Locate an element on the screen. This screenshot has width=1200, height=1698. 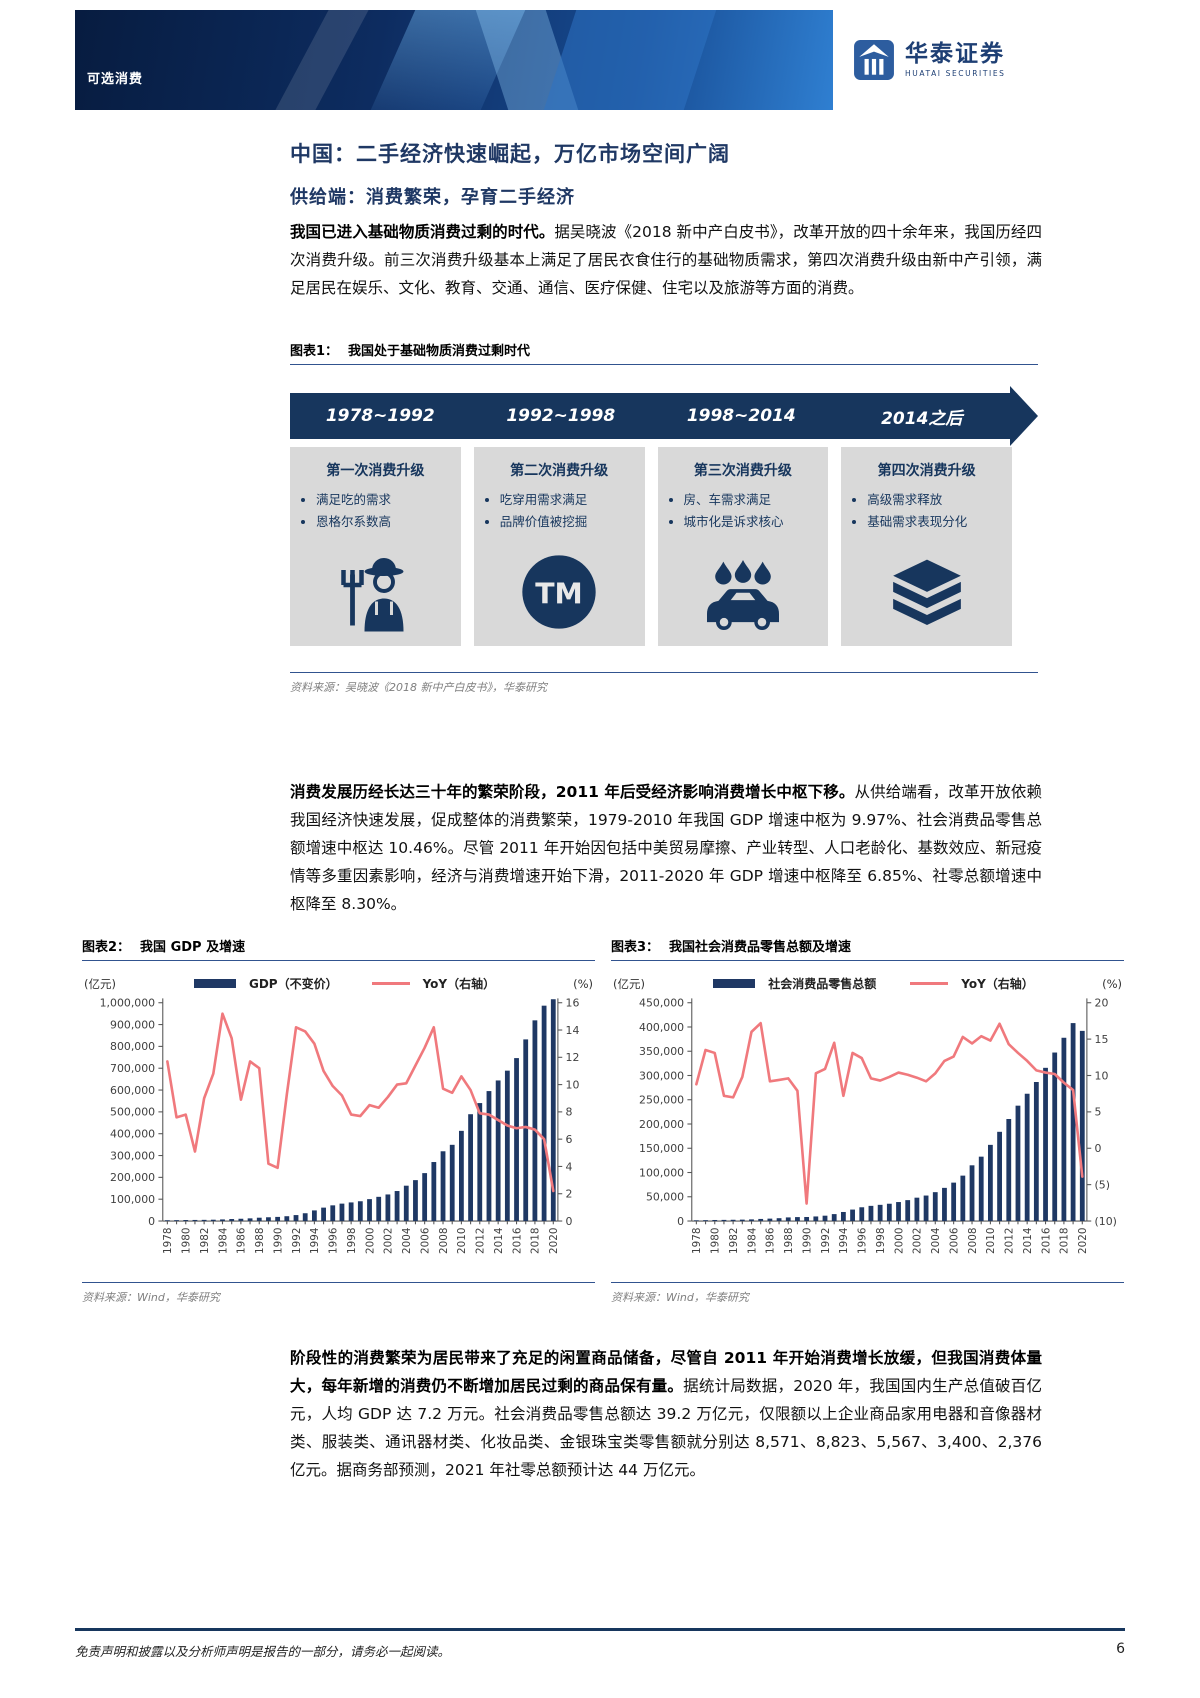
year-label: 2014 is located at coordinates (1028, 1240).